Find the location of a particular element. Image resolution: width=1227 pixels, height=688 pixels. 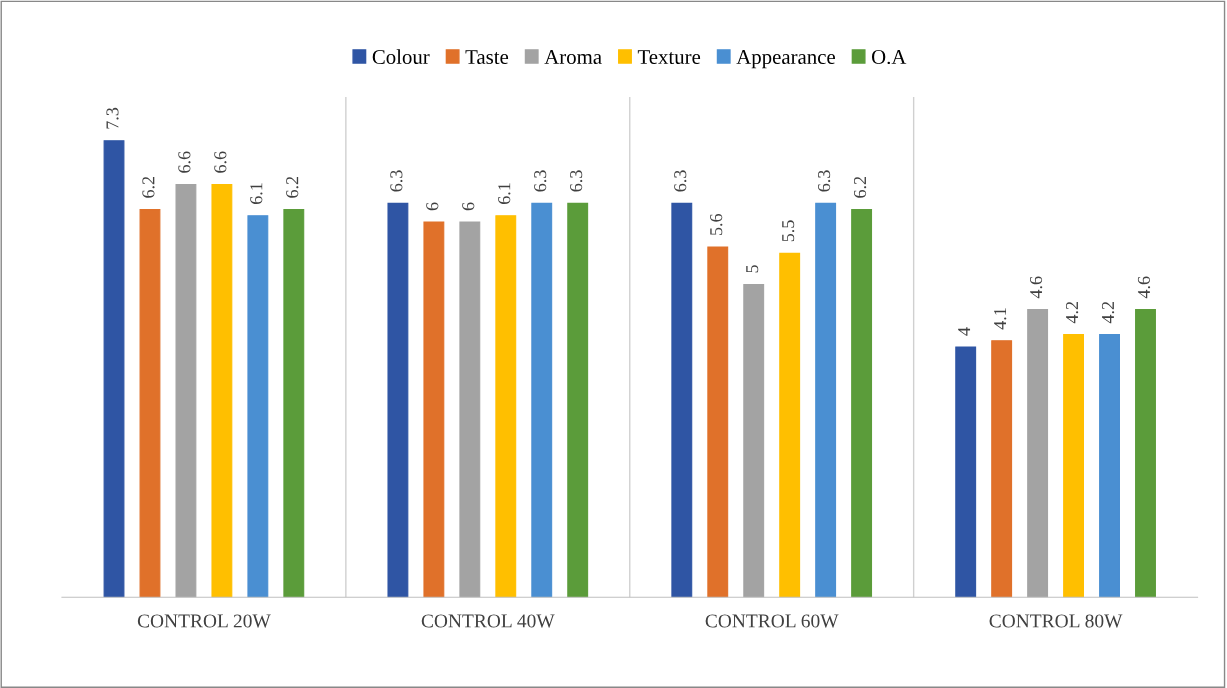

x-tick-label: CONTROL 80W is located at coordinates (1056, 621).